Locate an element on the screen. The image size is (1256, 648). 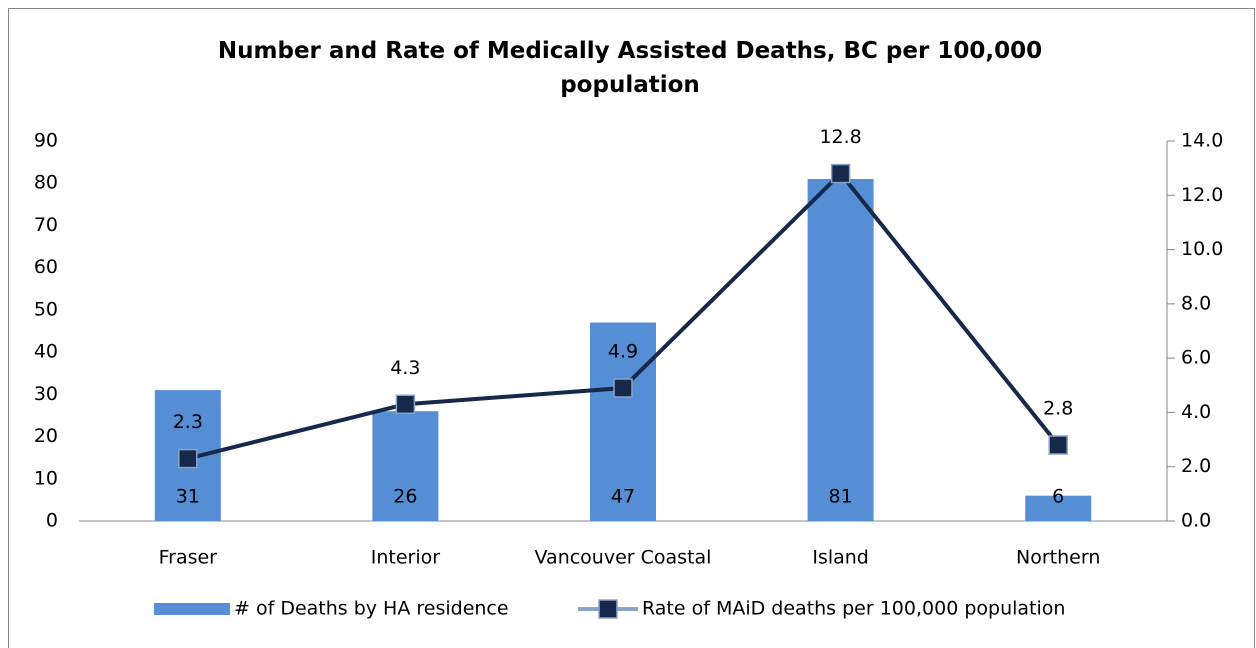
y2-tick-label: 0.0 is located at coordinates (1196, 521).